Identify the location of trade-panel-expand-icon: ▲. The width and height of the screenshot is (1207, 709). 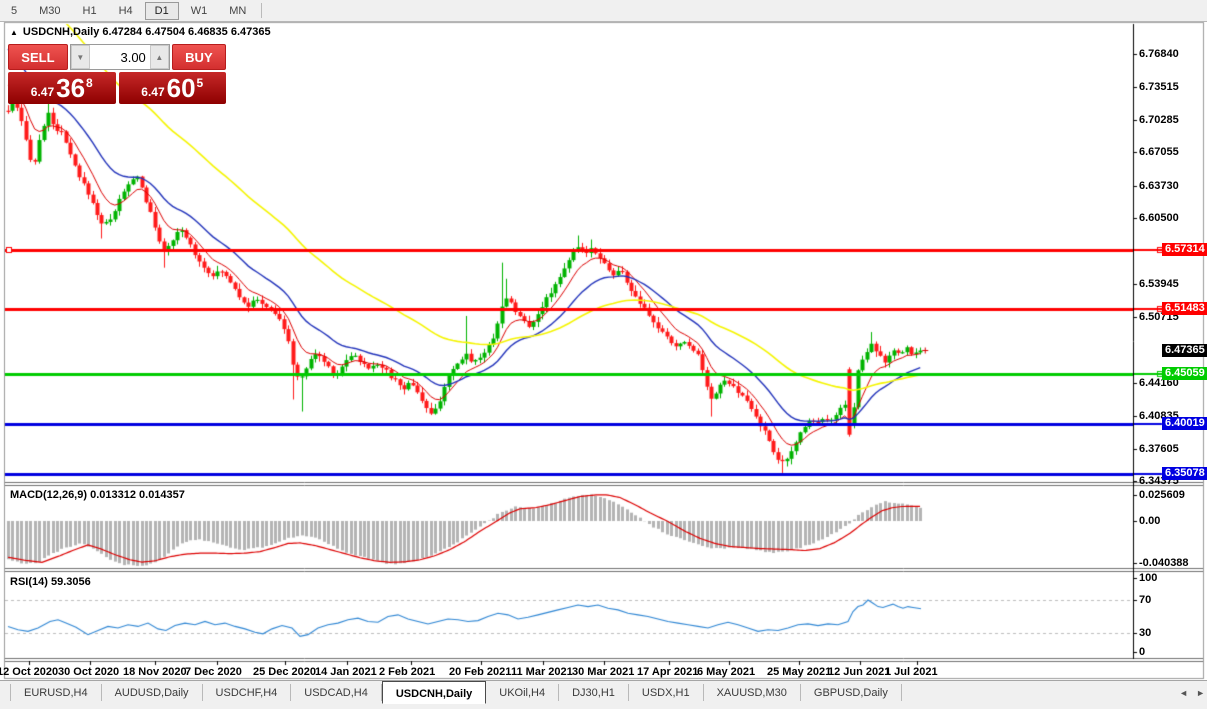
(14, 32).